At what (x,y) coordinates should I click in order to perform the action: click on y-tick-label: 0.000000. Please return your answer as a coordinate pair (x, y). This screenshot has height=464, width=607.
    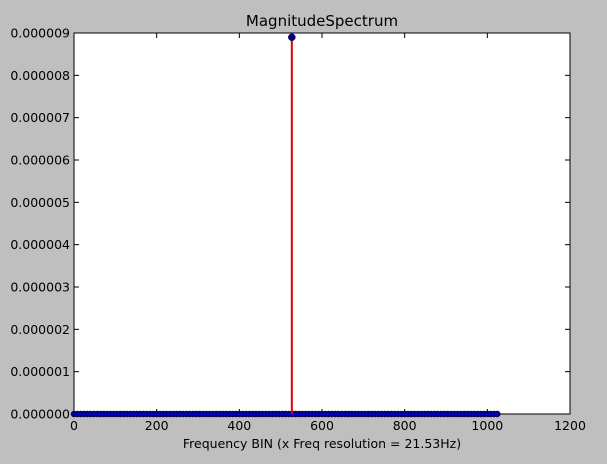
    Looking at the image, I should click on (40, 414).